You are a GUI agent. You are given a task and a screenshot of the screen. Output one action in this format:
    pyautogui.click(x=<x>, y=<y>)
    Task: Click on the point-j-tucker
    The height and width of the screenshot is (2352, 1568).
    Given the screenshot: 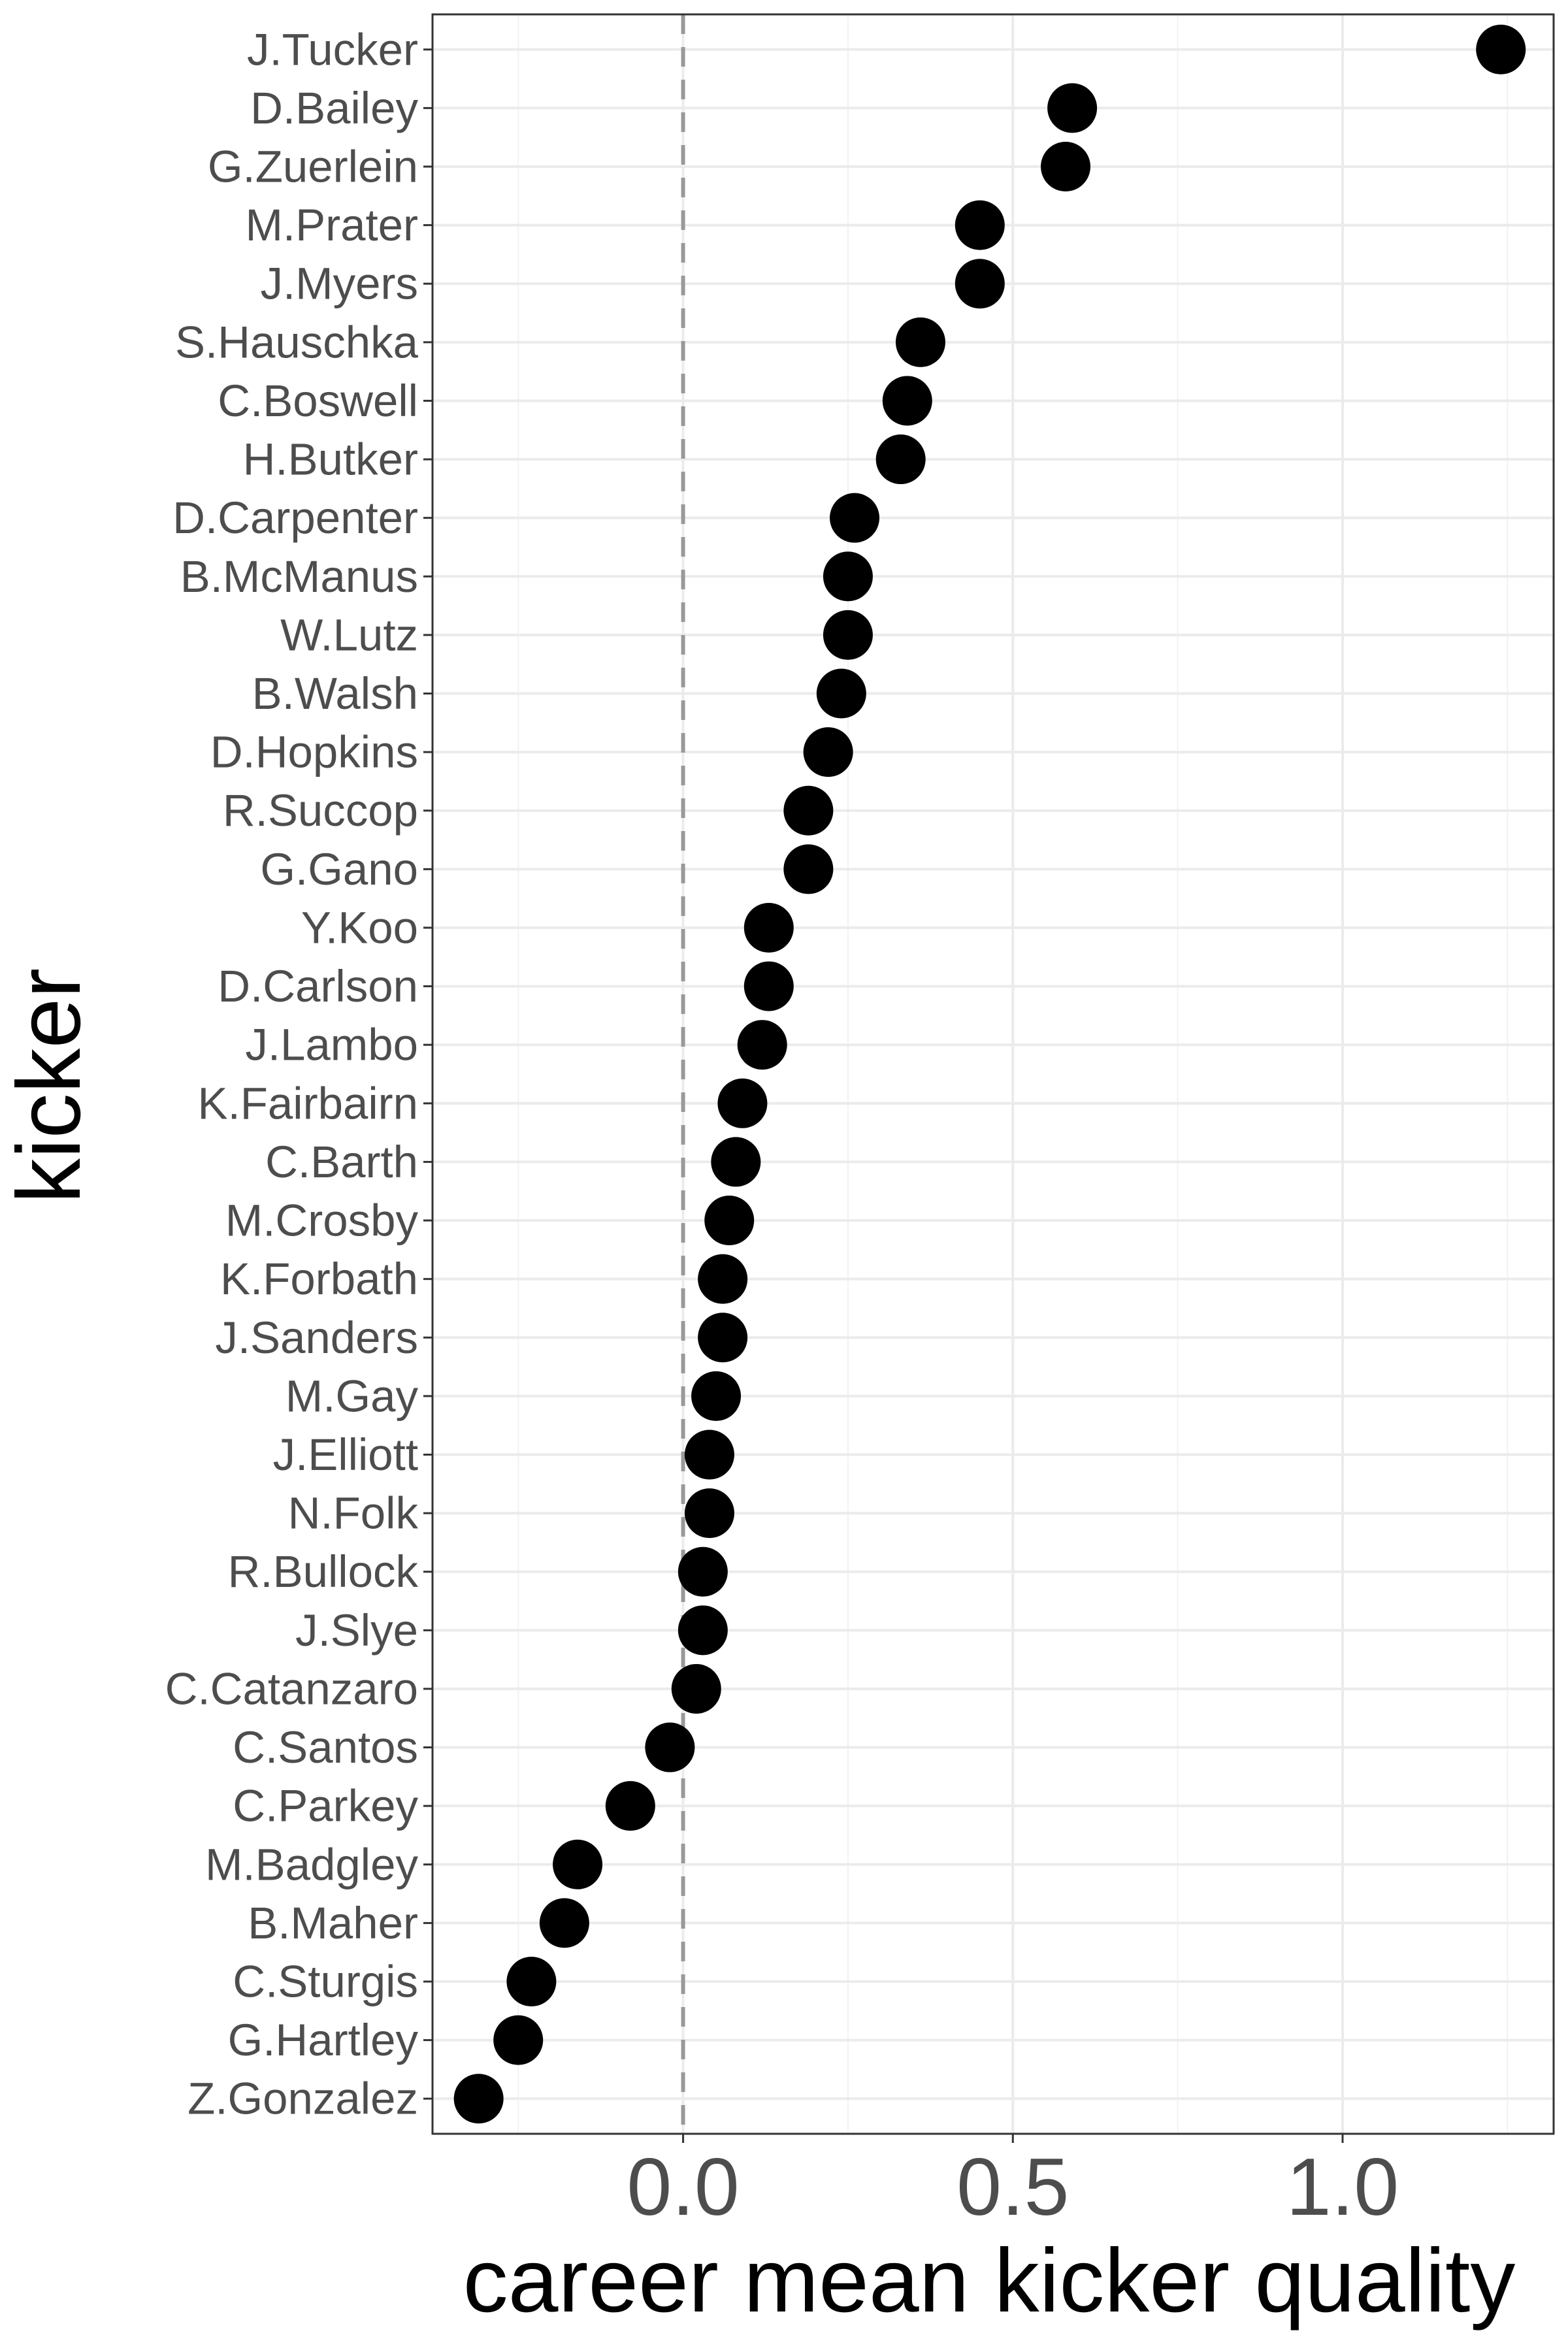 What is the action you would take?
    pyautogui.click(x=1501, y=49)
    